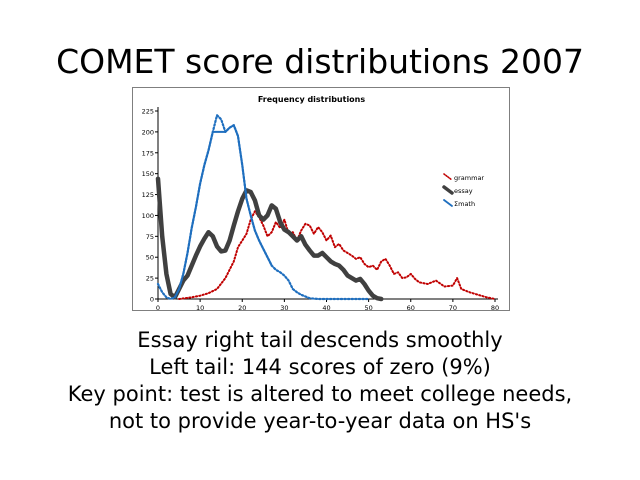  Describe the element at coordinates (320, 340) in the screenshot. I see `caption-line-1: Essay right tail descends smoothly` at that location.